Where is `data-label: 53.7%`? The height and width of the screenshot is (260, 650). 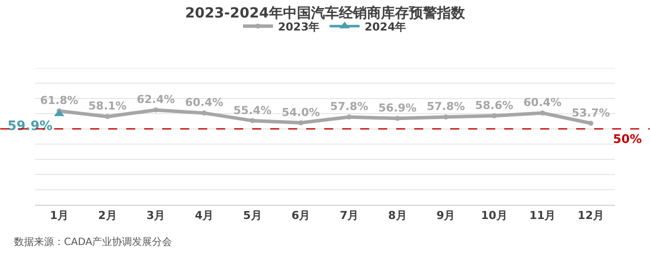 data-label: 53.7% is located at coordinates (591, 113).